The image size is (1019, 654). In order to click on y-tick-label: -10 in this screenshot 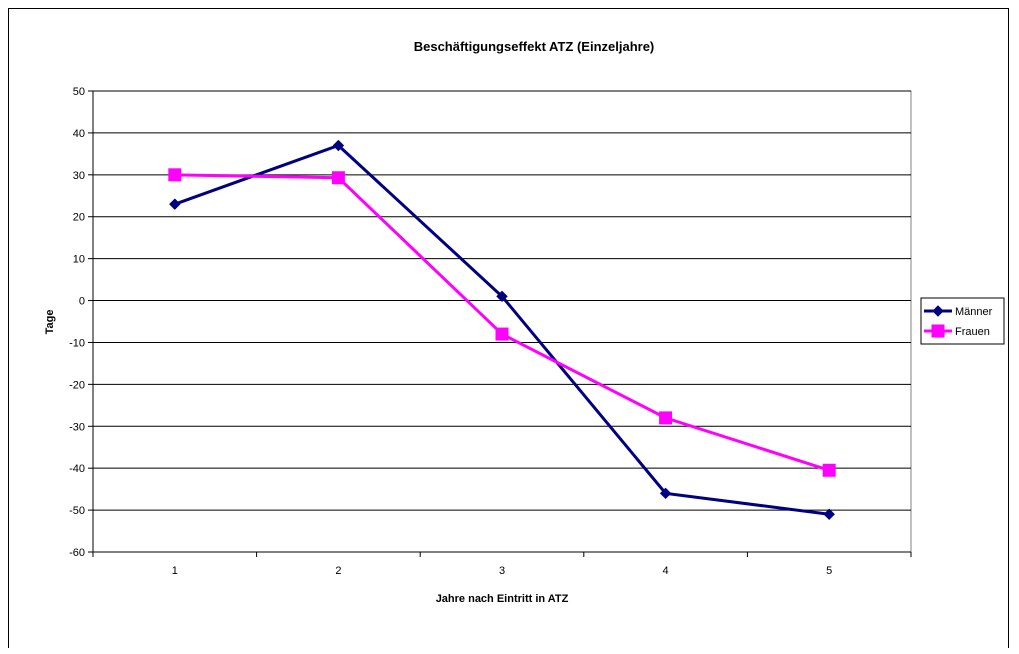, I will do `click(77, 343)`.